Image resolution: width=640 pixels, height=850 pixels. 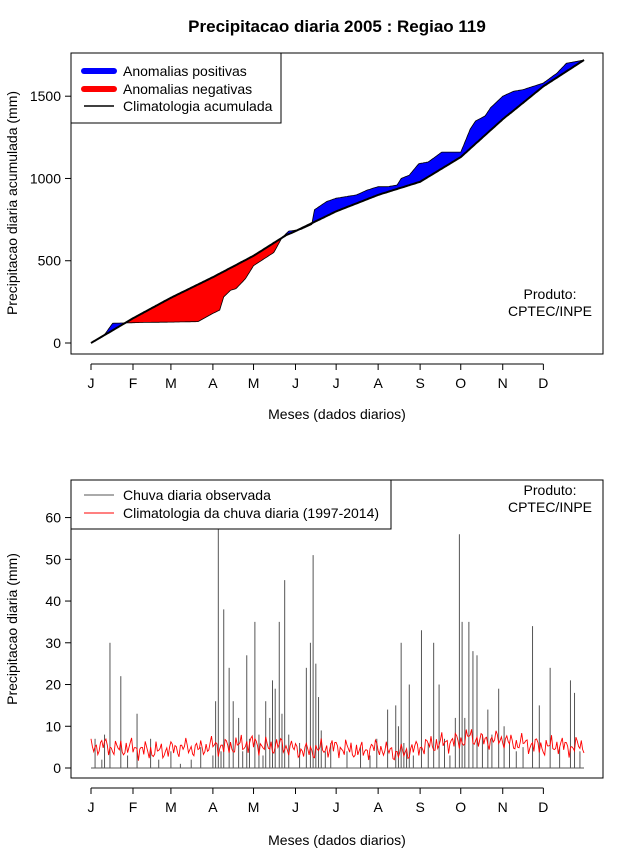 I want to click on legend-label-positive: Anomalias positivas, so click(x=185, y=71).